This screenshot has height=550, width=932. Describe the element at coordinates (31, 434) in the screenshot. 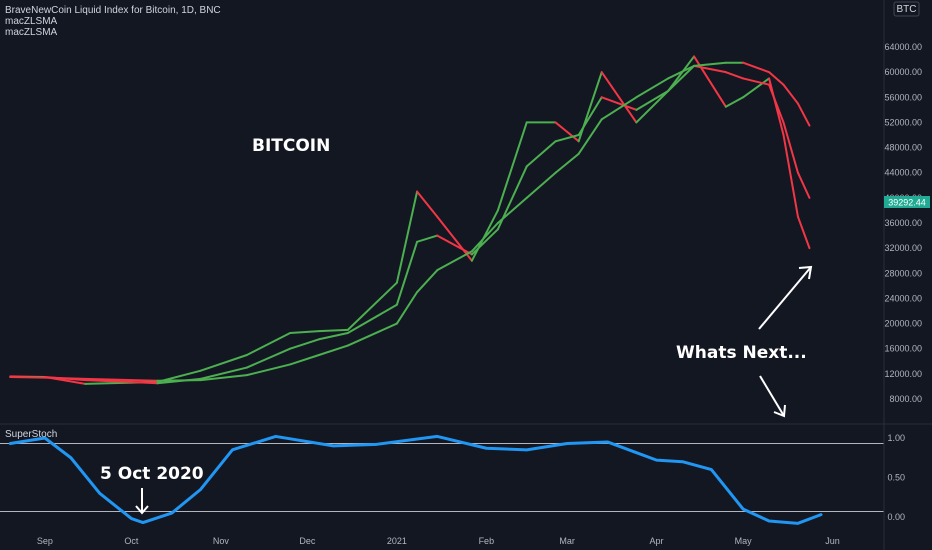

I see `stoch-pane-title: SuperStoch` at that location.